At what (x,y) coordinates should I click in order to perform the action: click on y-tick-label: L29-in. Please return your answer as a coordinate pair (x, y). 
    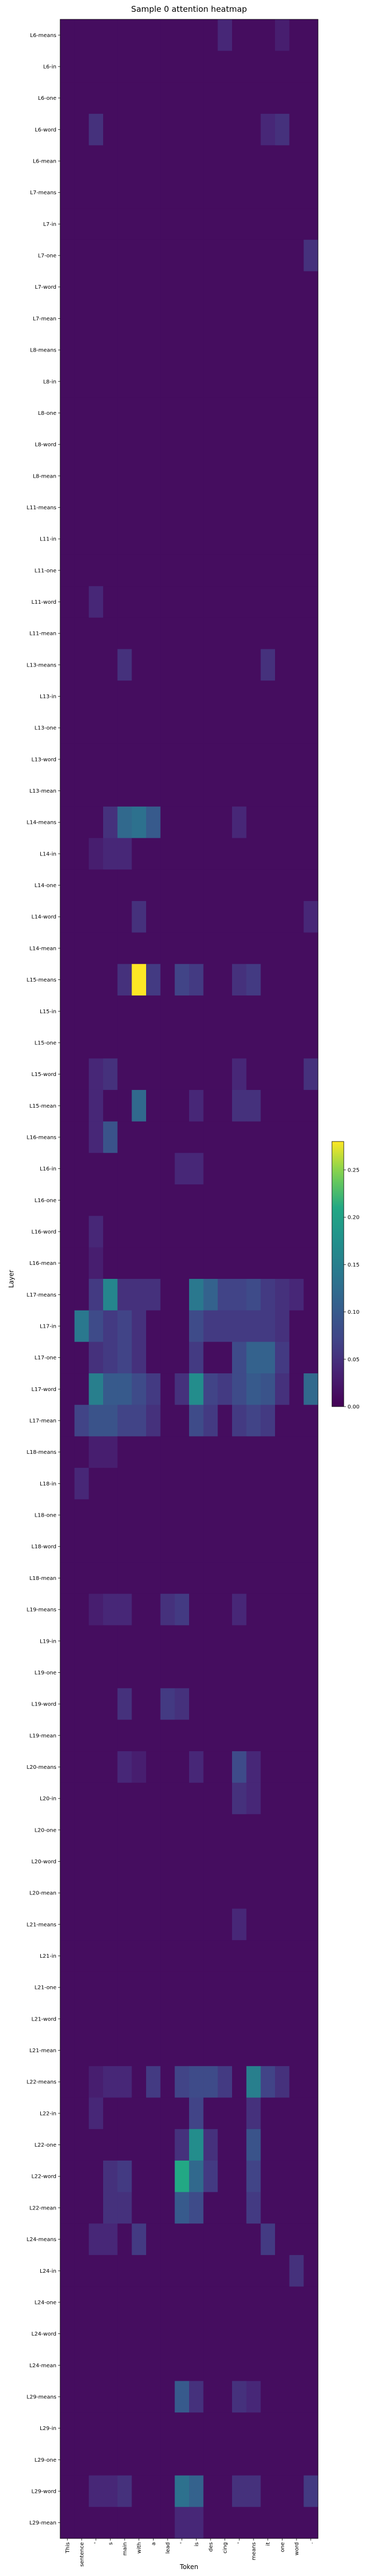
    Looking at the image, I should click on (48, 2429).